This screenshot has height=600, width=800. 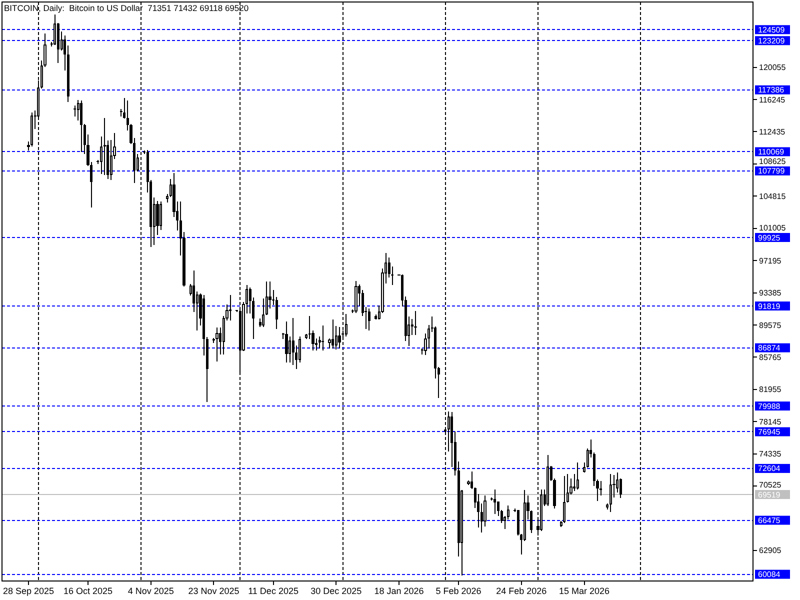 I want to click on y-tick-label: 93385, so click(x=770, y=293).